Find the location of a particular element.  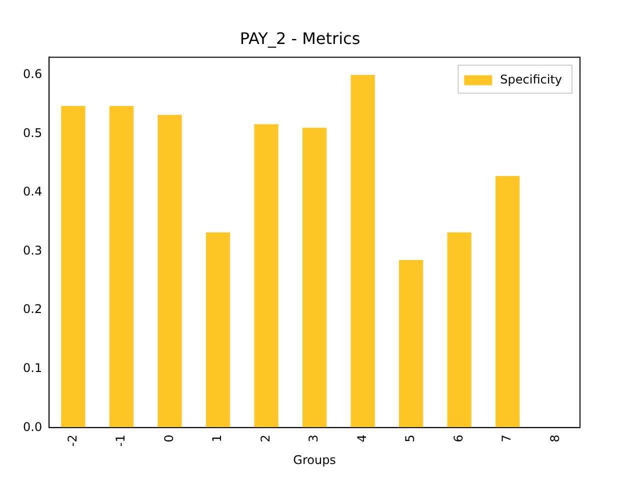

x-tick-label: -2 is located at coordinates (72, 440).